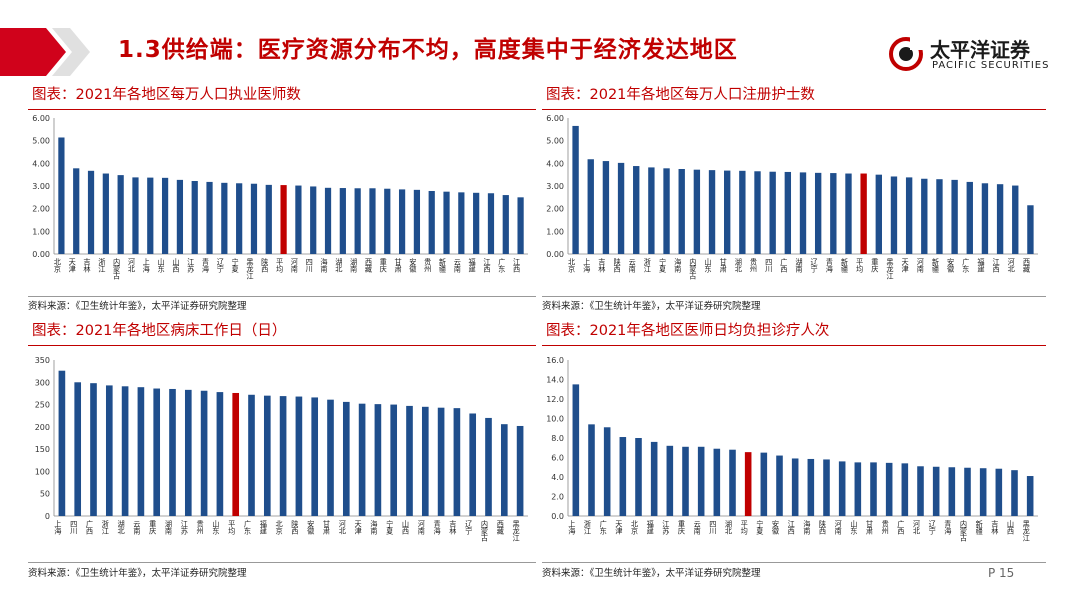 This screenshot has height=608, width=1080. What do you see at coordinates (854, 526) in the screenshot?
I see `x-tick-label: 山东` at bounding box center [854, 526].